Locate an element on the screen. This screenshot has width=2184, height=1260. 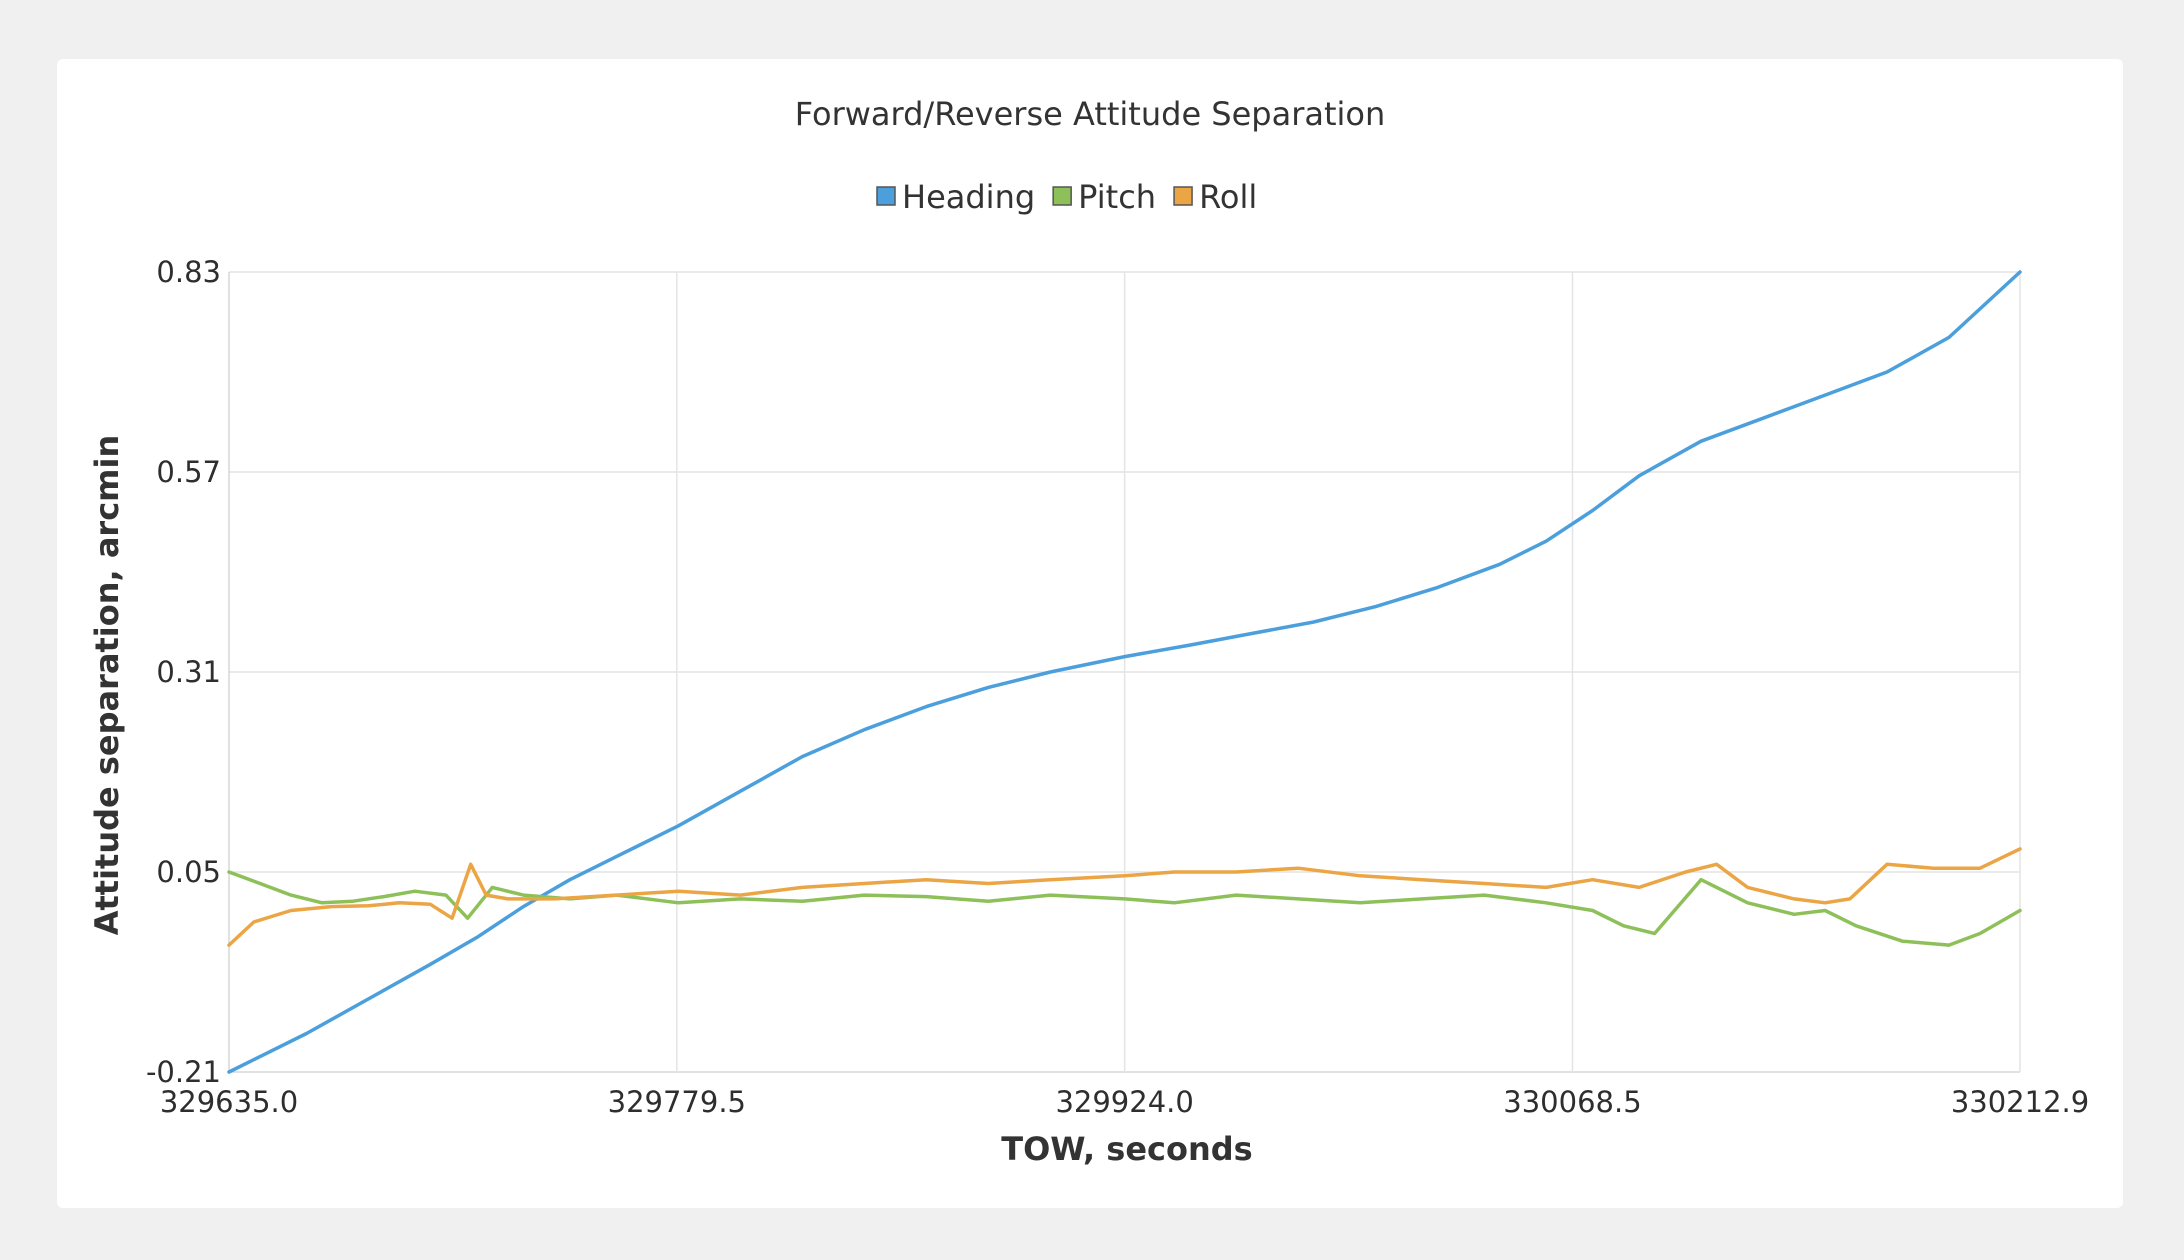
legend-label: Heading is located at coordinates (968, 197).